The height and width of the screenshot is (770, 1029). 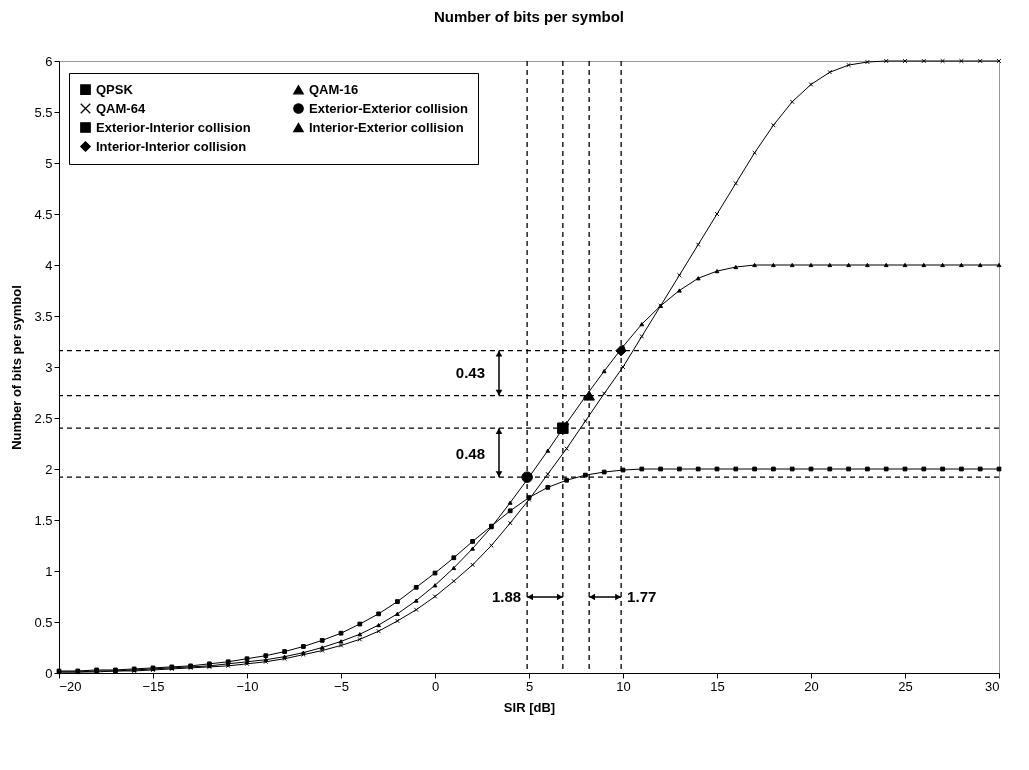 What do you see at coordinates (49, 571) in the screenshot?
I see `y-tick-label: 1` at bounding box center [49, 571].